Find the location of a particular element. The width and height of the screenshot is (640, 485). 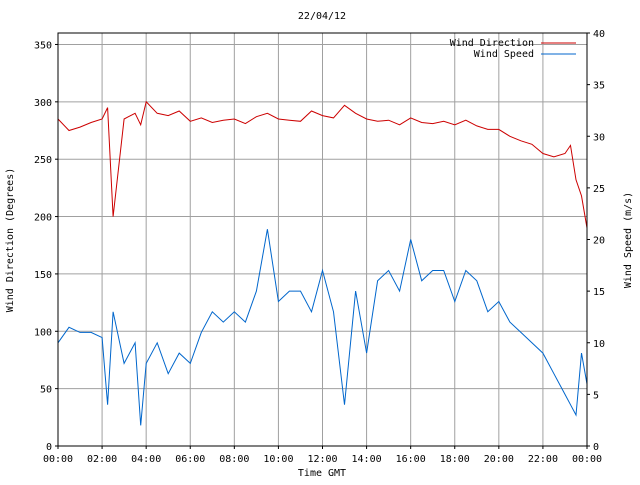

x-tick-label: 04:00 is located at coordinates (146, 459).